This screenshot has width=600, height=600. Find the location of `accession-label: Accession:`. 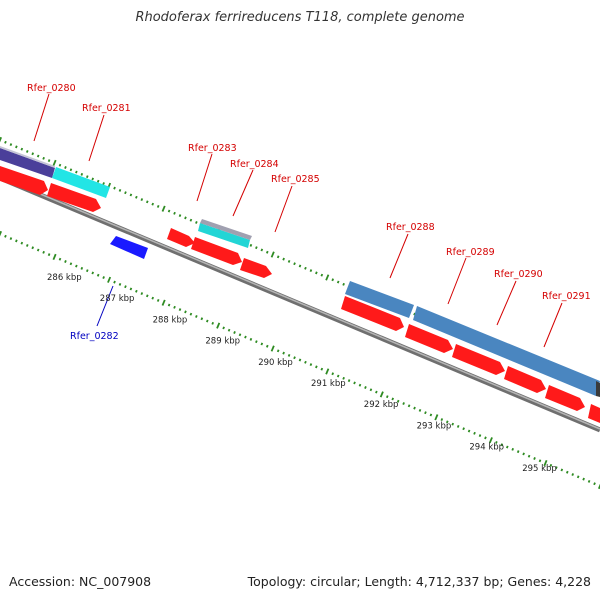

accession-label: Accession: is located at coordinates (42, 581).